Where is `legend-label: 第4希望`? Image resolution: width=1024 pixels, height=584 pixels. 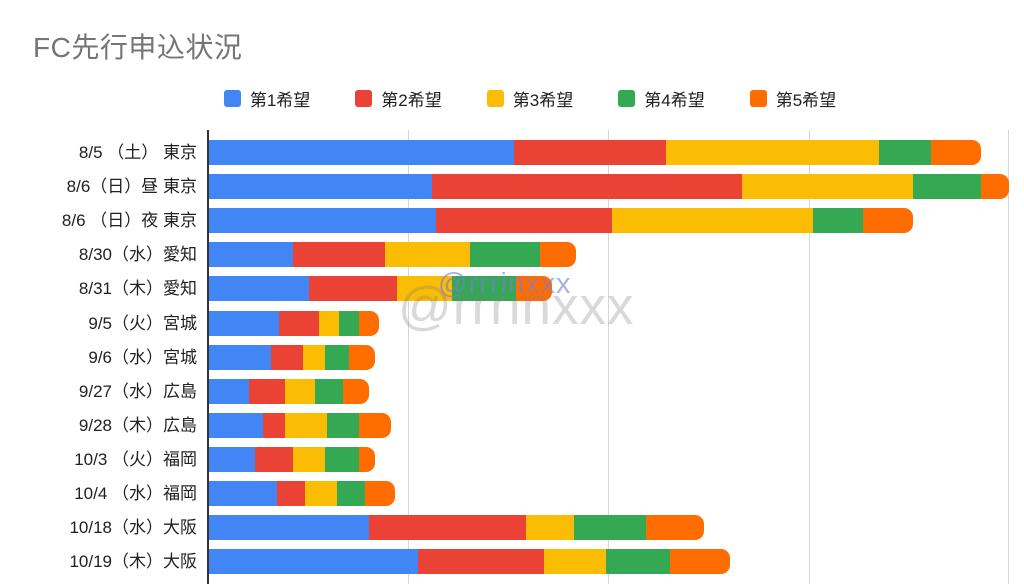 legend-label: 第4希望 is located at coordinates (674, 100).